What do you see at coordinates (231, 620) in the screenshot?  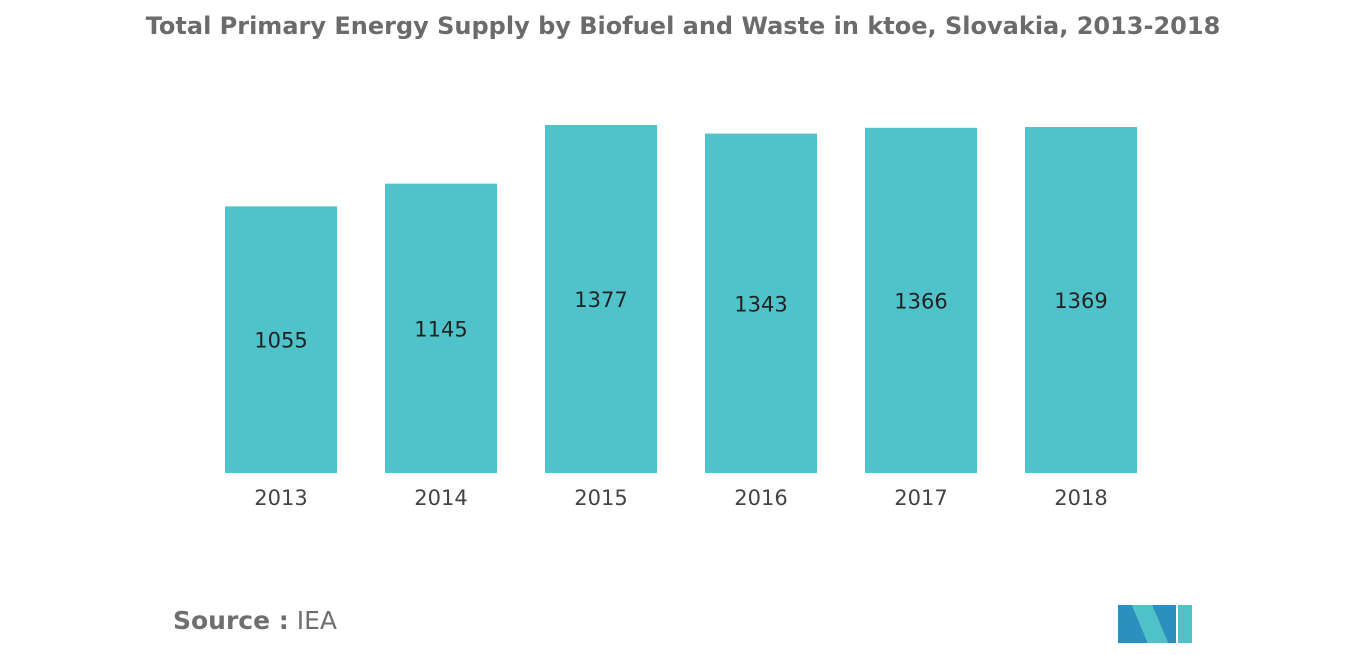 I see `source-label: Source :` at bounding box center [231, 620].